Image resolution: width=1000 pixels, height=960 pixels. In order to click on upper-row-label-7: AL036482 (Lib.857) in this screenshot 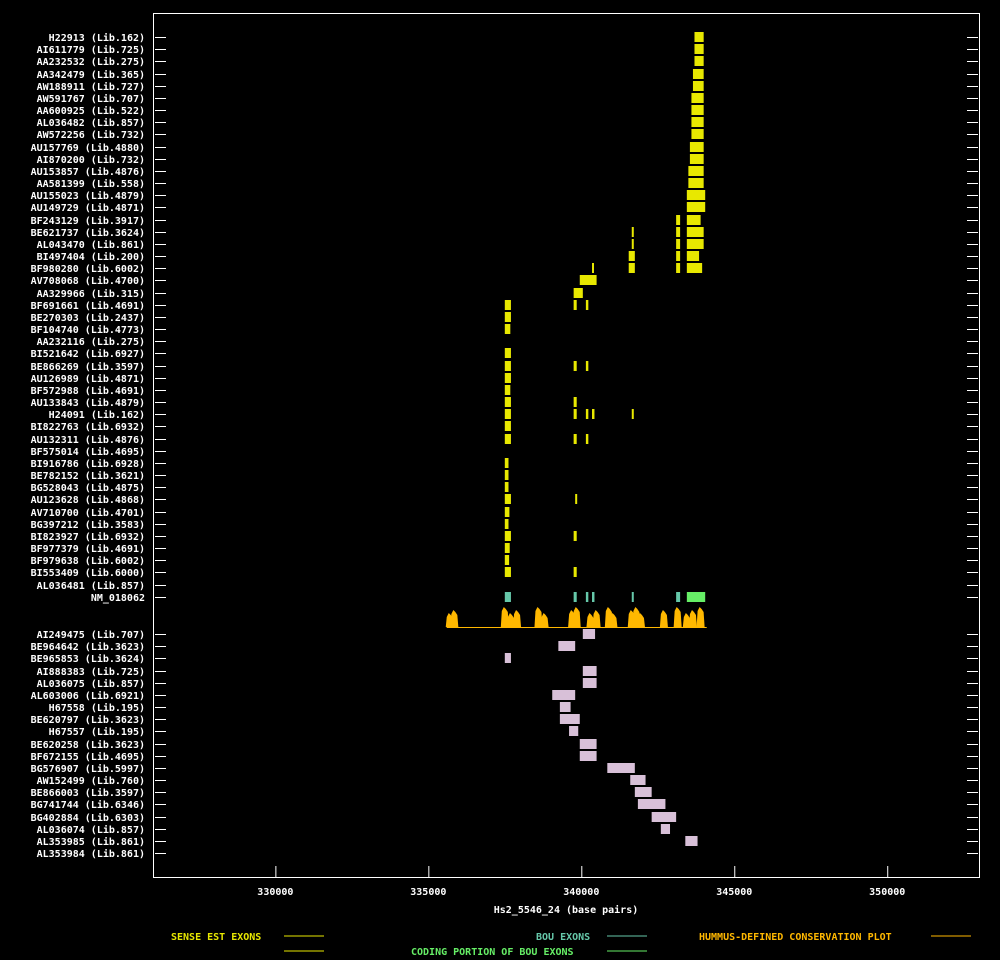, I will do `click(91, 123)`.